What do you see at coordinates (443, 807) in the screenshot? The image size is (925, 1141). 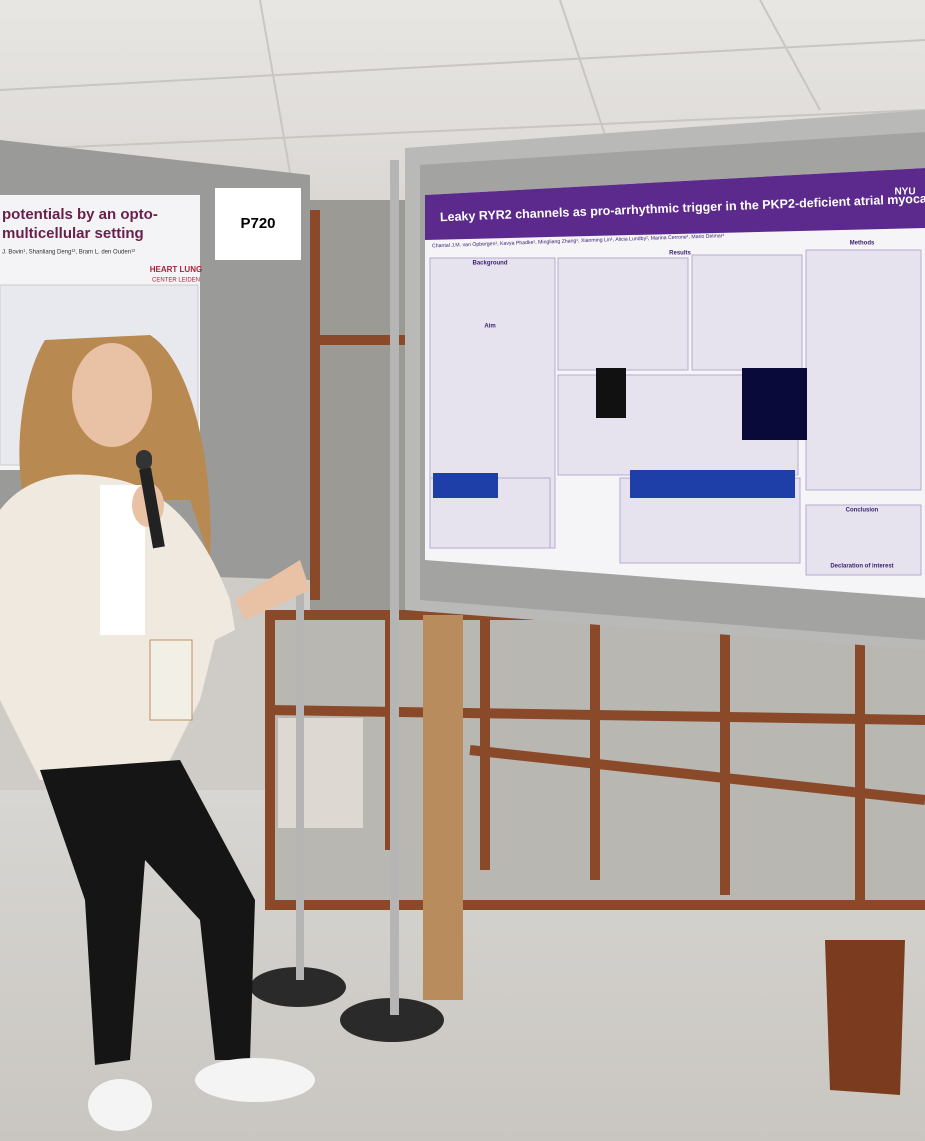 I see `poster-tube` at bounding box center [443, 807].